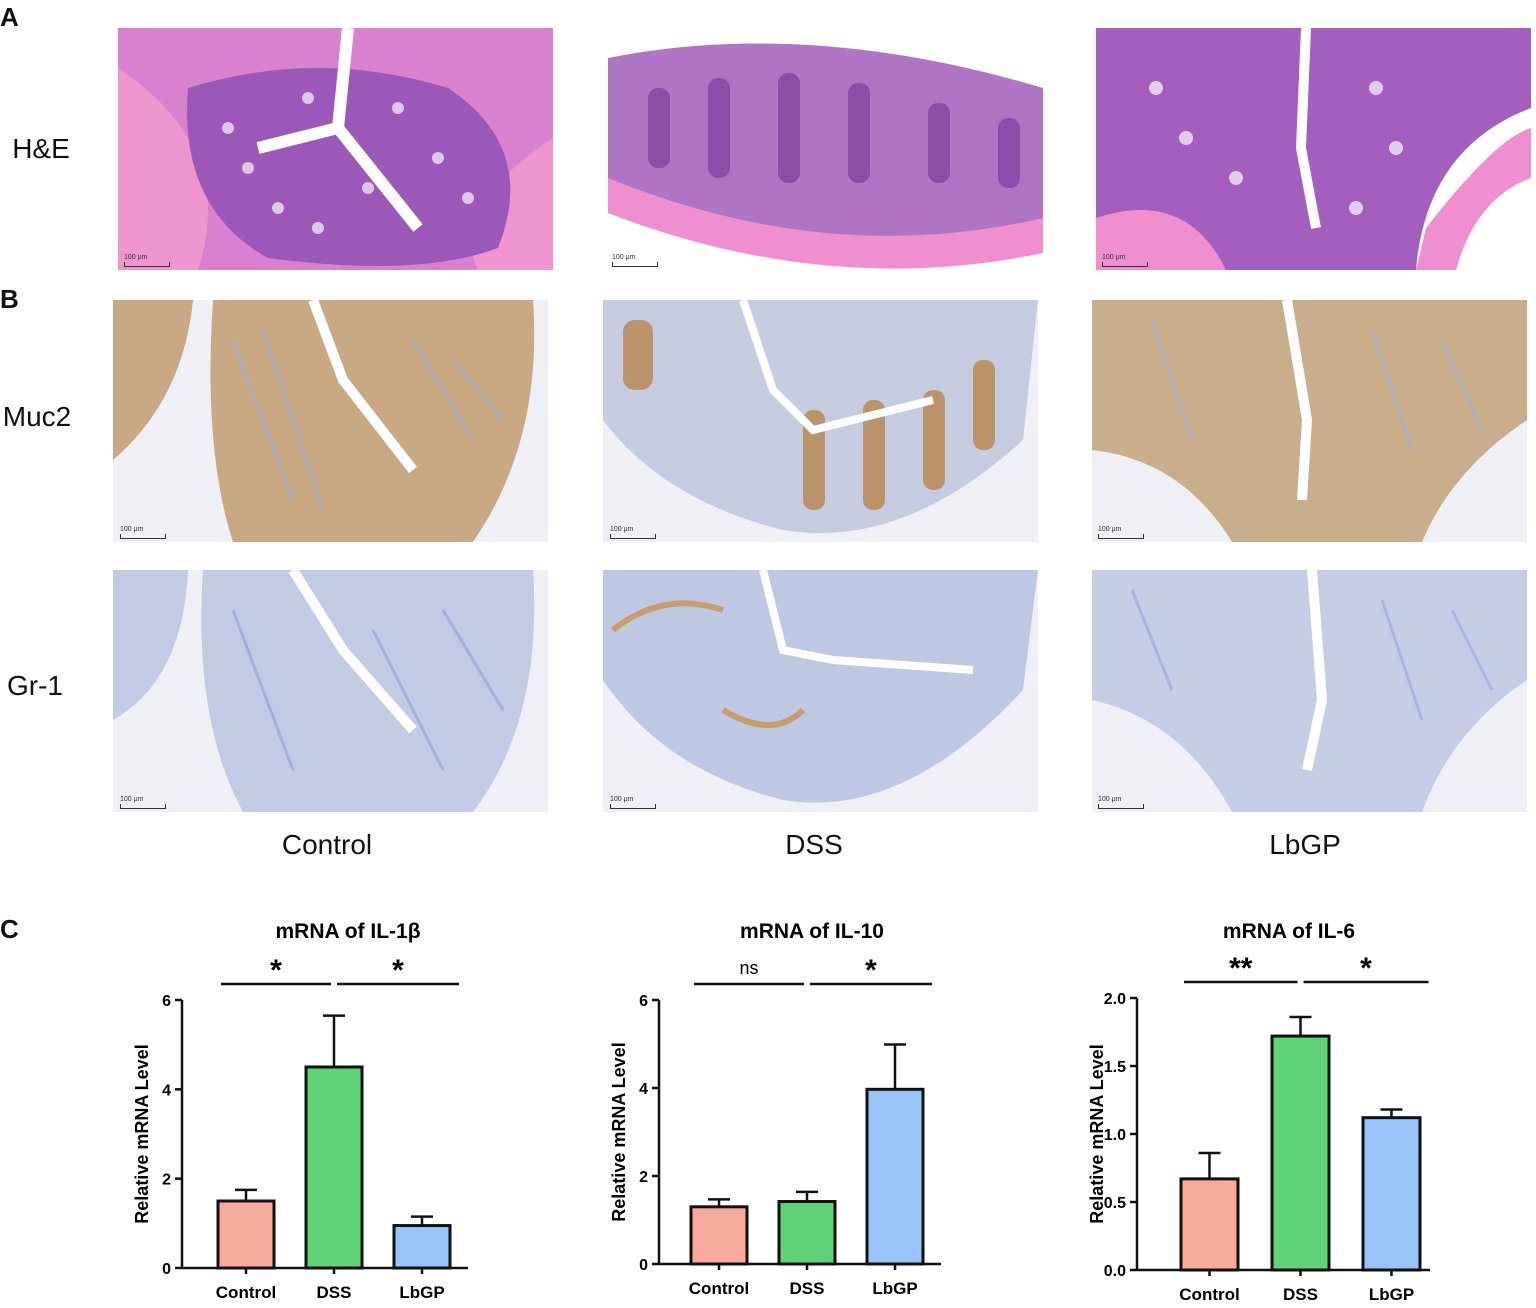  What do you see at coordinates (1305, 844) in the screenshot?
I see `column-label-lbgp: LbGP` at bounding box center [1305, 844].